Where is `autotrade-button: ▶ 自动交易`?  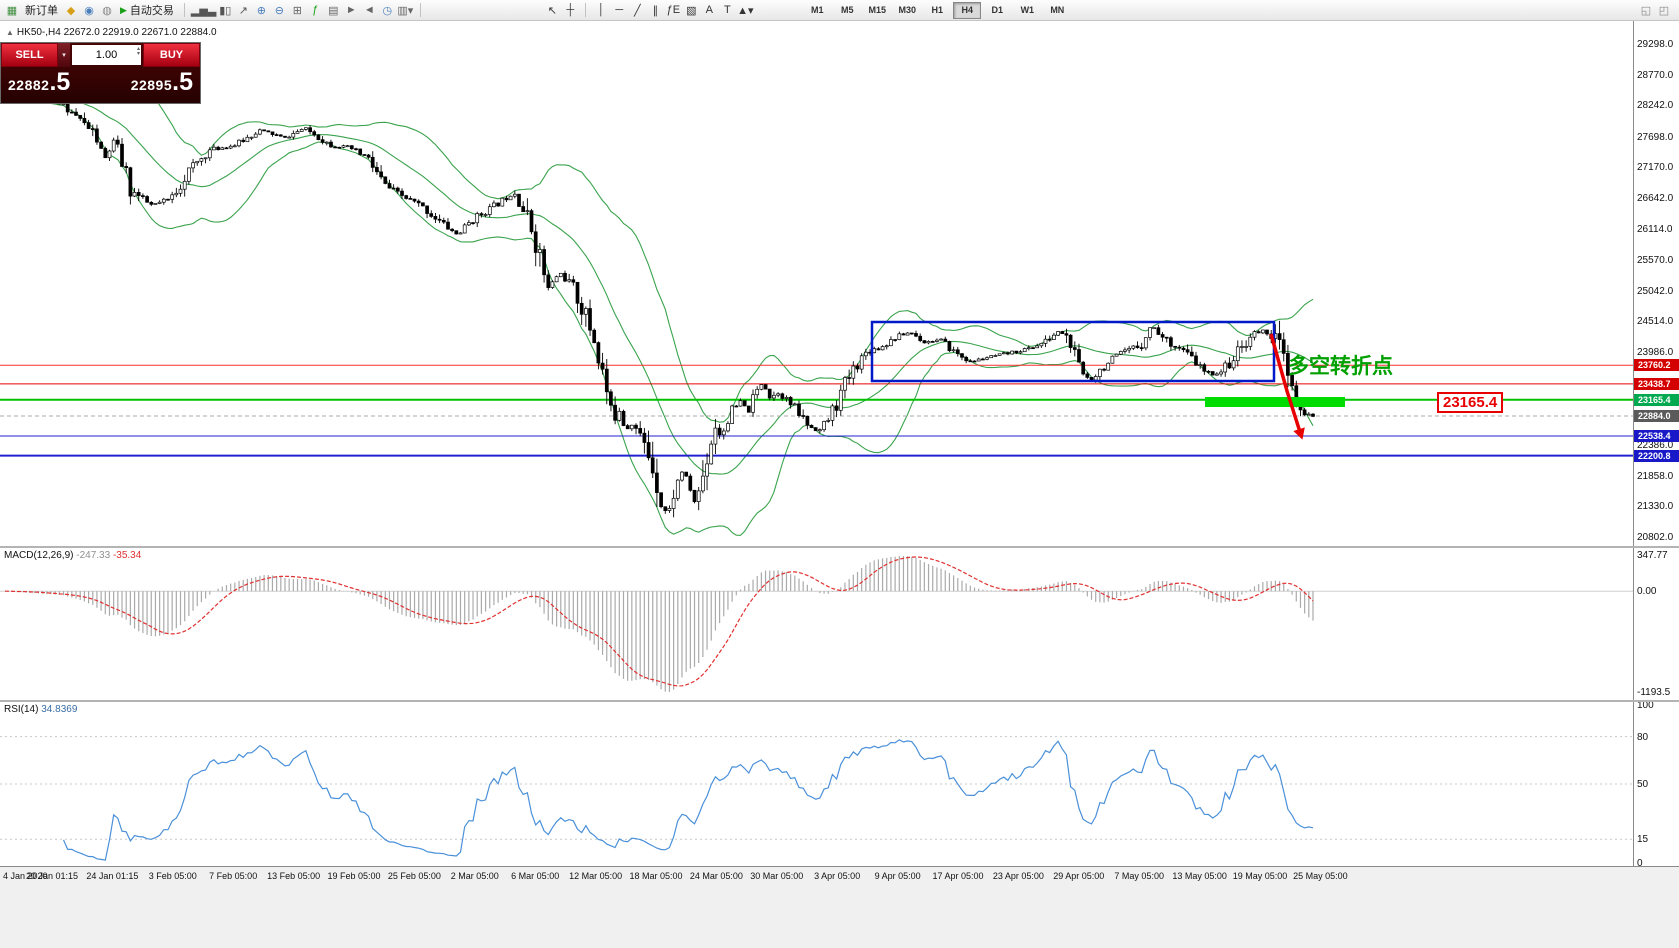
autotrade-button: ▶ 自动交易 is located at coordinates (147, 11).